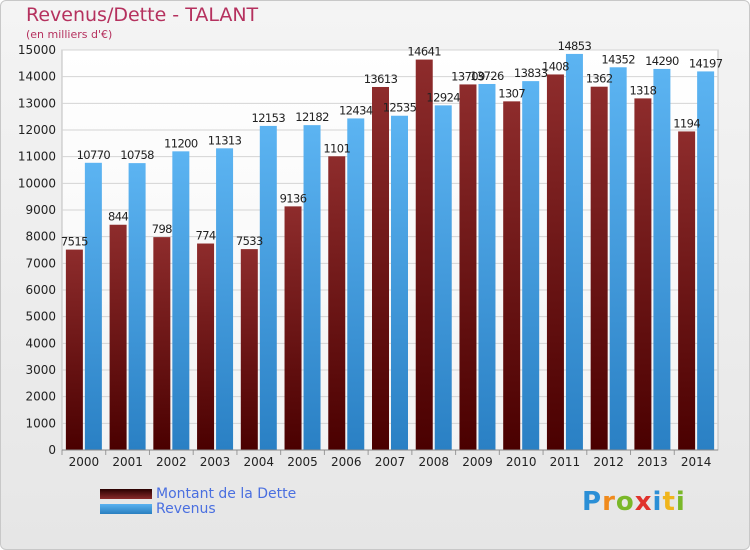  Describe the element at coordinates (468, 76) in the screenshot. I see `data-label: 13709` at that location.